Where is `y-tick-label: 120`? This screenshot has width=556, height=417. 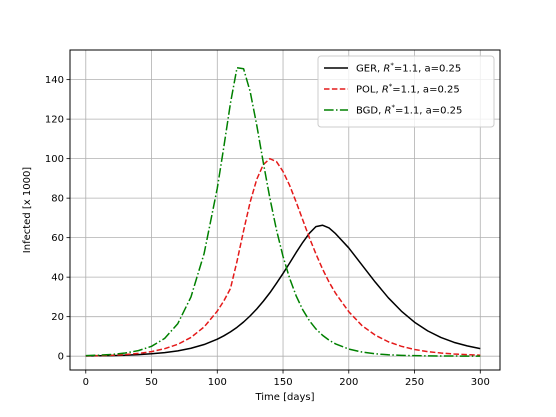 y-tick-label: 120 is located at coordinates (54, 120).